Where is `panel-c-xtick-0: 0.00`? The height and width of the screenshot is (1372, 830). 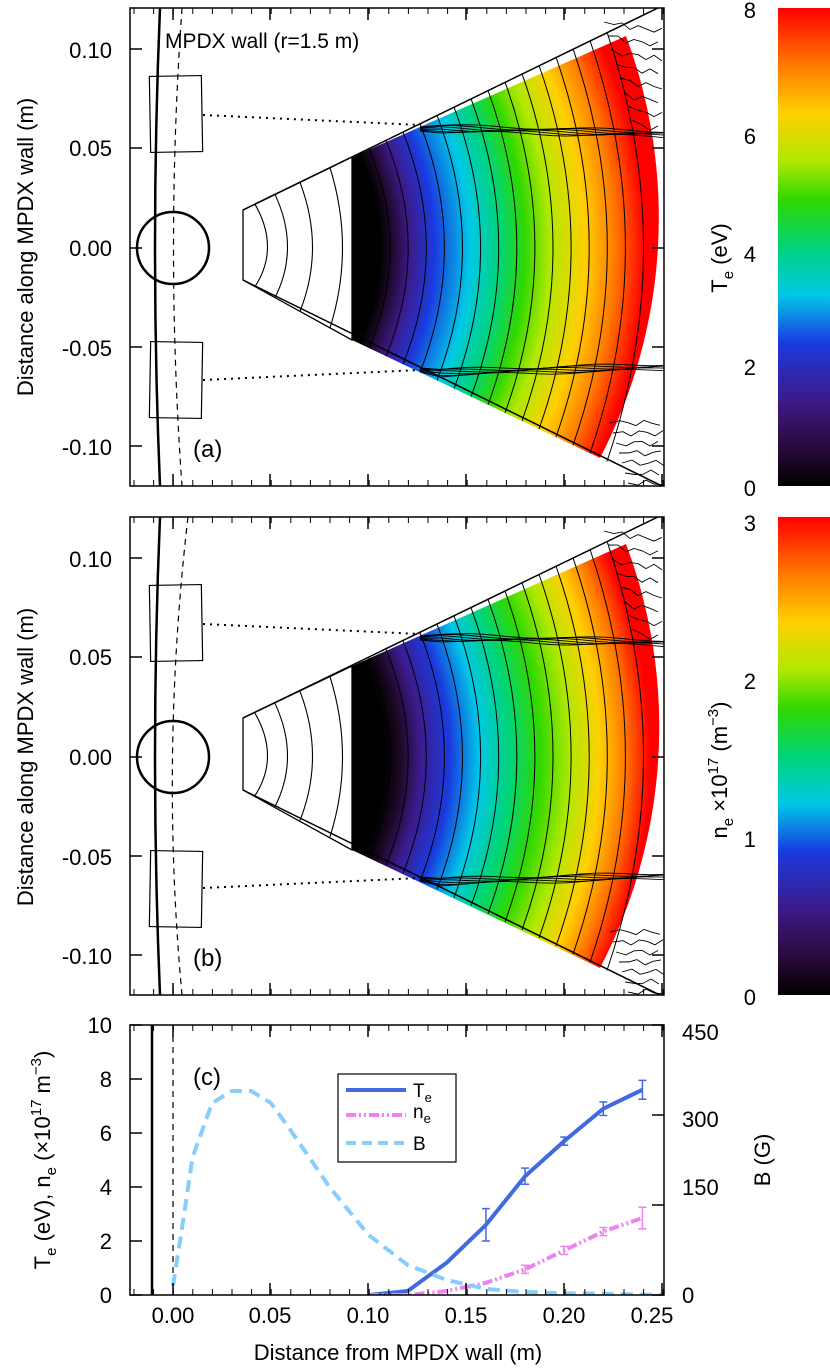
panel-c-xtick-0: 0.00 is located at coordinates (173, 1315).